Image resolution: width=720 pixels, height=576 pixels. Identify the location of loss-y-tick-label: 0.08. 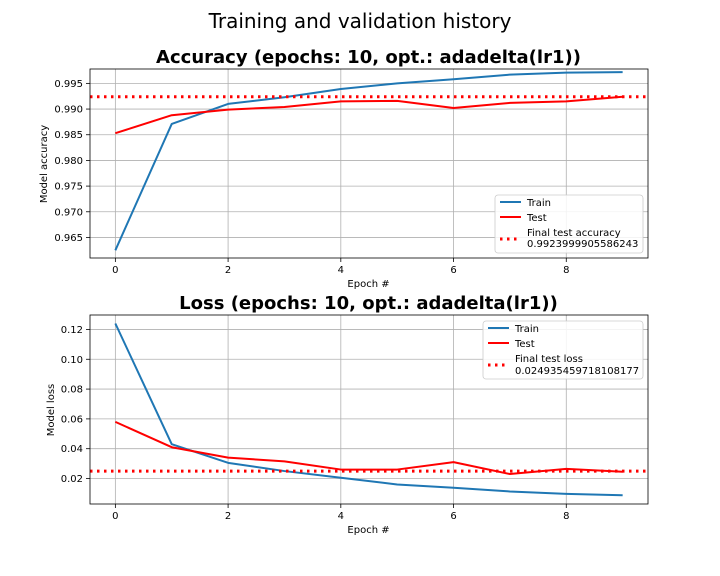
(72, 390).